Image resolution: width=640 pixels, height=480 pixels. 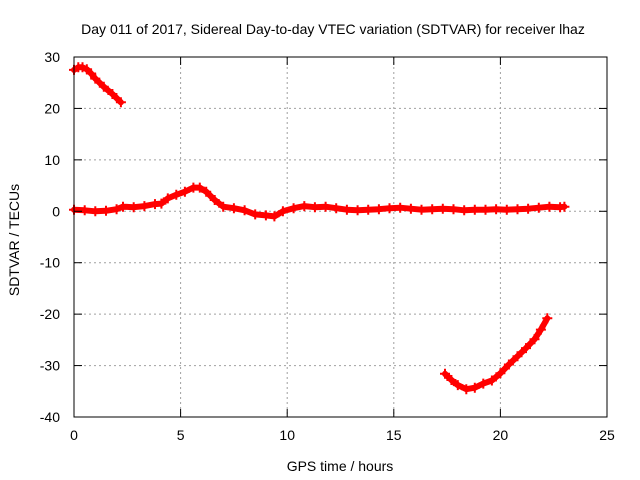 I want to click on y-tick-label-10: 10, so click(x=52, y=160).